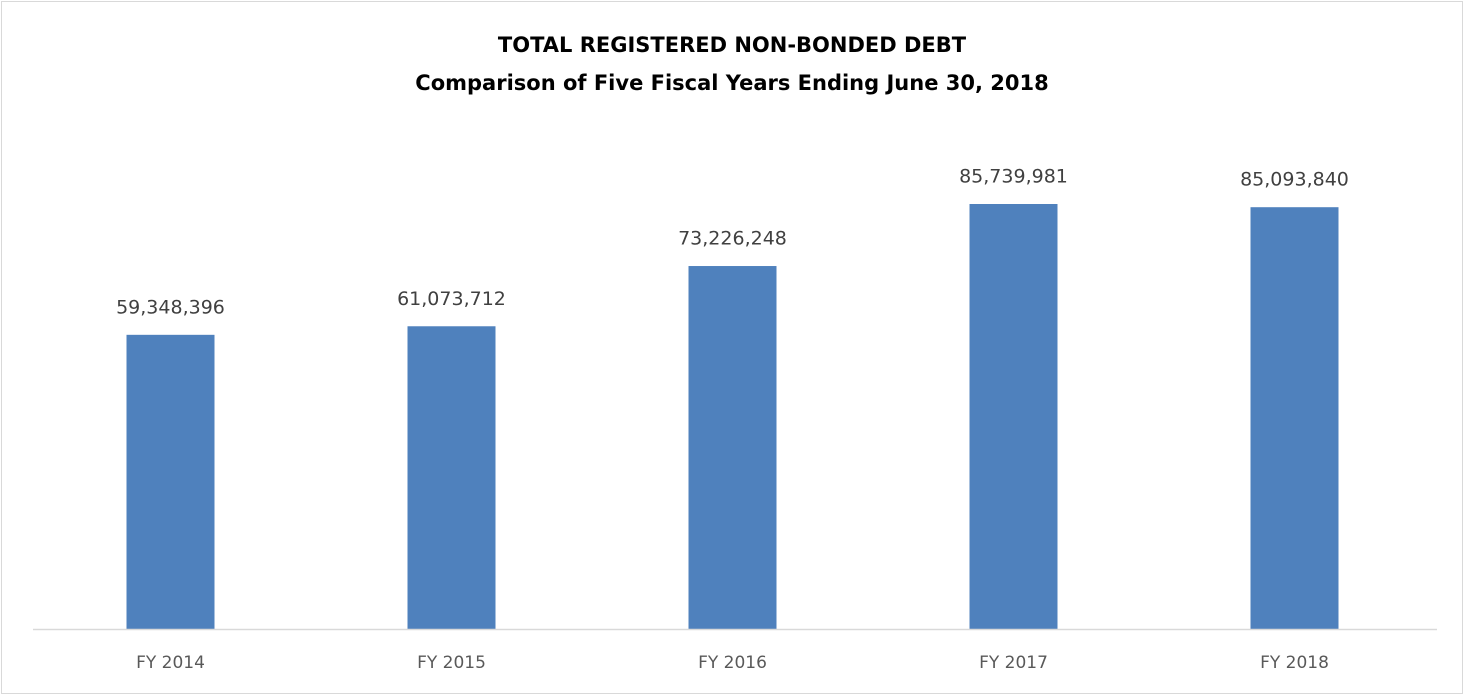 This screenshot has height=695, width=1464. Describe the element at coordinates (451, 299) in the screenshot. I see `value-label: 61,073,712` at that location.